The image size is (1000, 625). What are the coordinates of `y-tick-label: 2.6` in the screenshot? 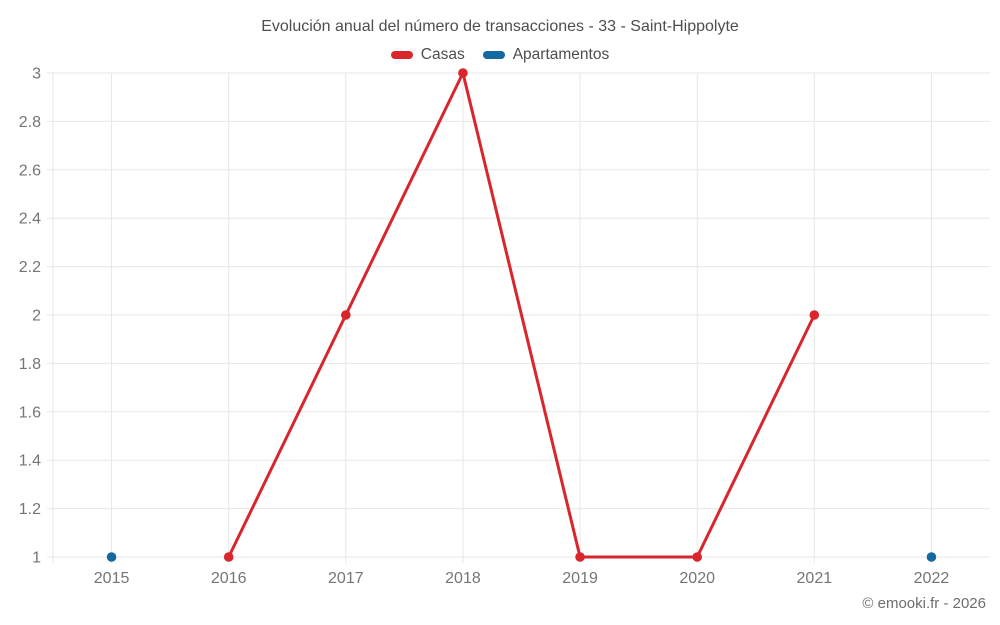 It's located at (30, 170).